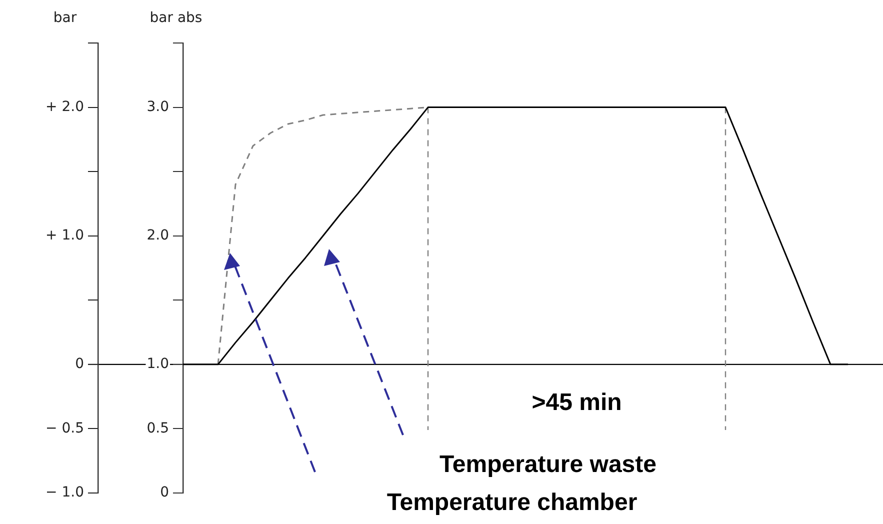 Image resolution: width=883 pixels, height=524 pixels. What do you see at coordinates (164, 492) in the screenshot?
I see `y2-tick-label: 0` at bounding box center [164, 492].